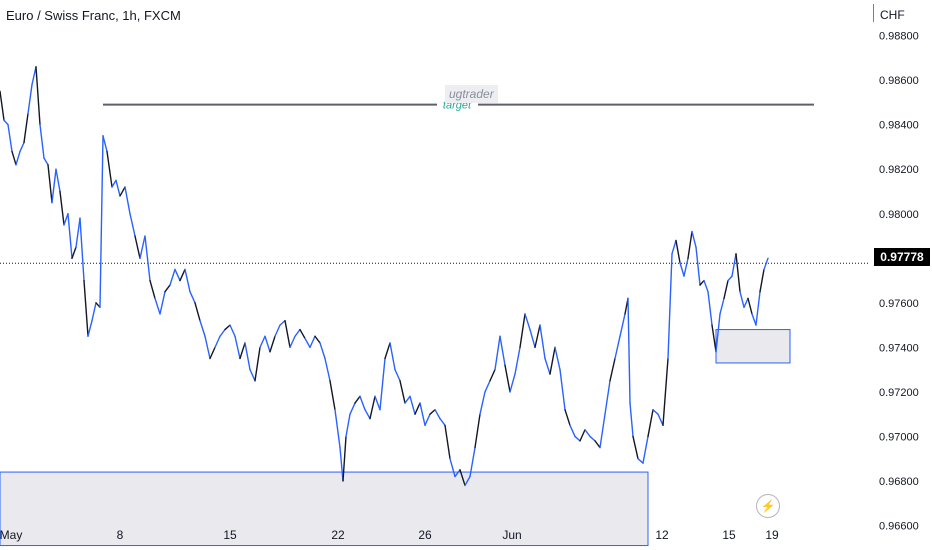 The image size is (932, 550). What do you see at coordinates (899, 170) in the screenshot?
I see `y-tick-label: 0.98200` at bounding box center [899, 170].